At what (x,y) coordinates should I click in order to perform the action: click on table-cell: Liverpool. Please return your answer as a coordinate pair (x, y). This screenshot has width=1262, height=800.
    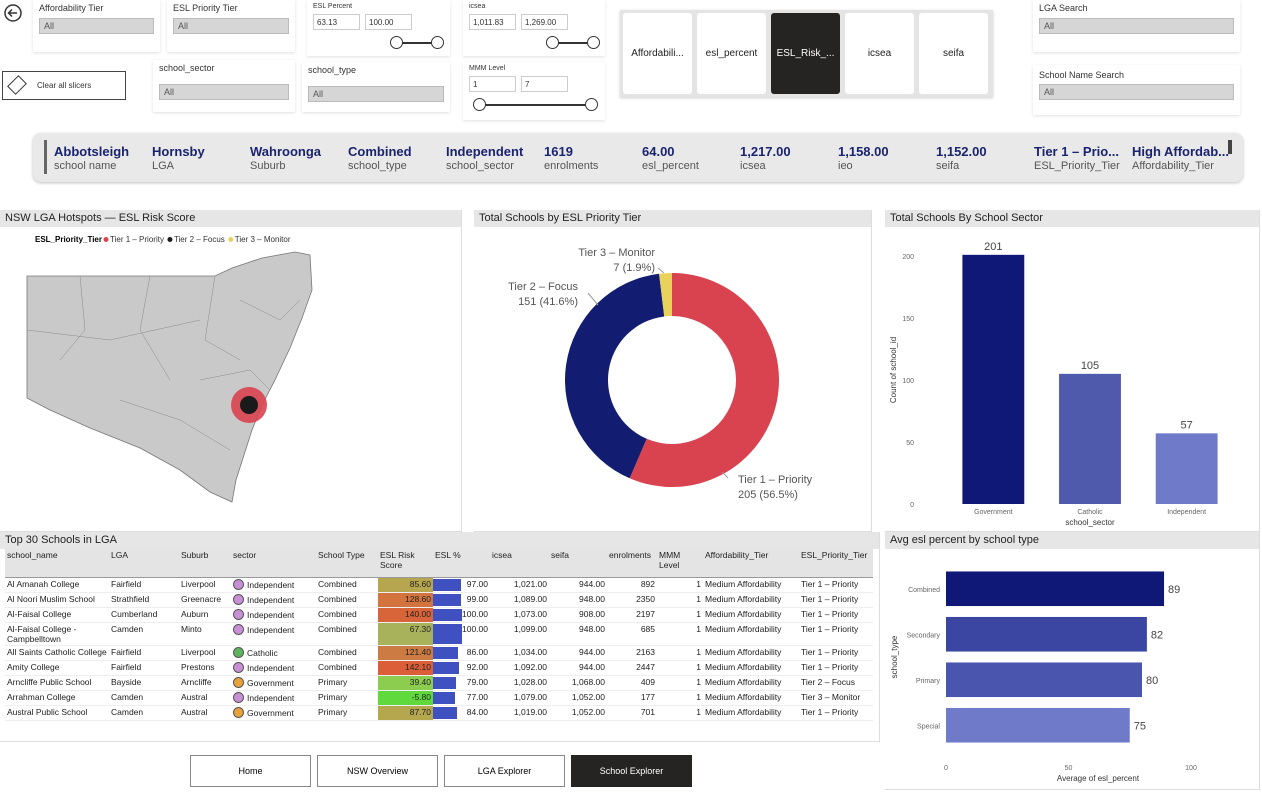
    Looking at the image, I should click on (205, 653).